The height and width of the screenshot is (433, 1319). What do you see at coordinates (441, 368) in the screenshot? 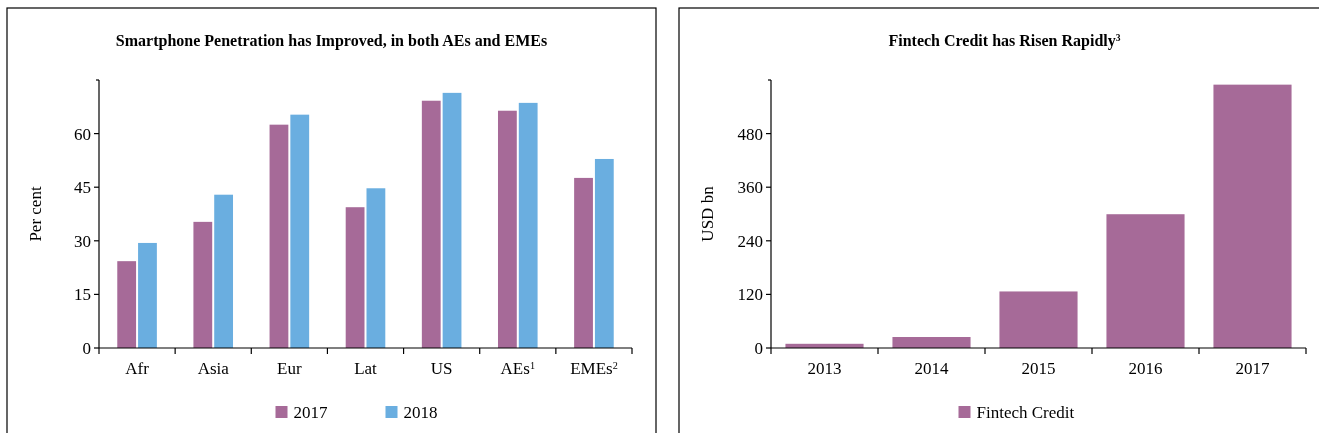
I see `x-tick-label: US` at bounding box center [441, 368].